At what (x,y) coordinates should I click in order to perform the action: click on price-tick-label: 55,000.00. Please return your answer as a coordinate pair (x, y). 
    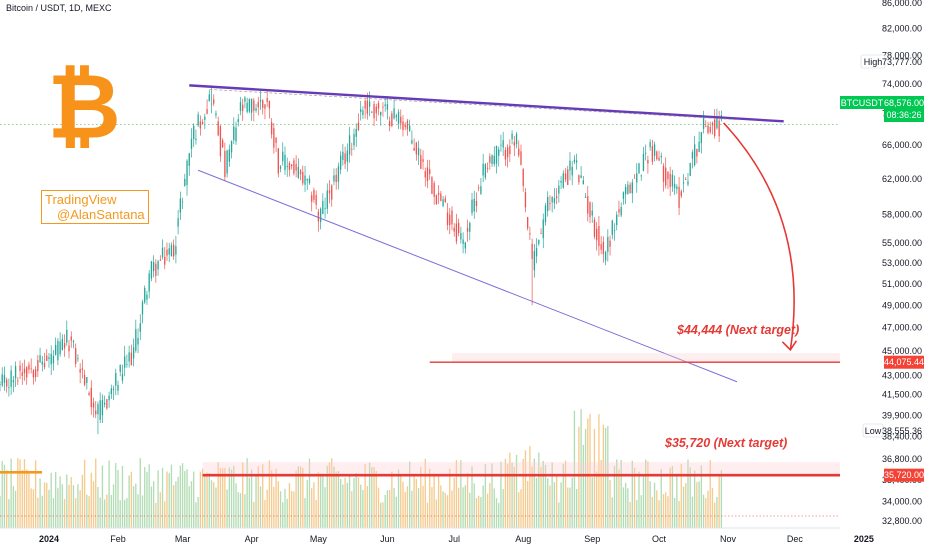
    Looking at the image, I should click on (902, 243).